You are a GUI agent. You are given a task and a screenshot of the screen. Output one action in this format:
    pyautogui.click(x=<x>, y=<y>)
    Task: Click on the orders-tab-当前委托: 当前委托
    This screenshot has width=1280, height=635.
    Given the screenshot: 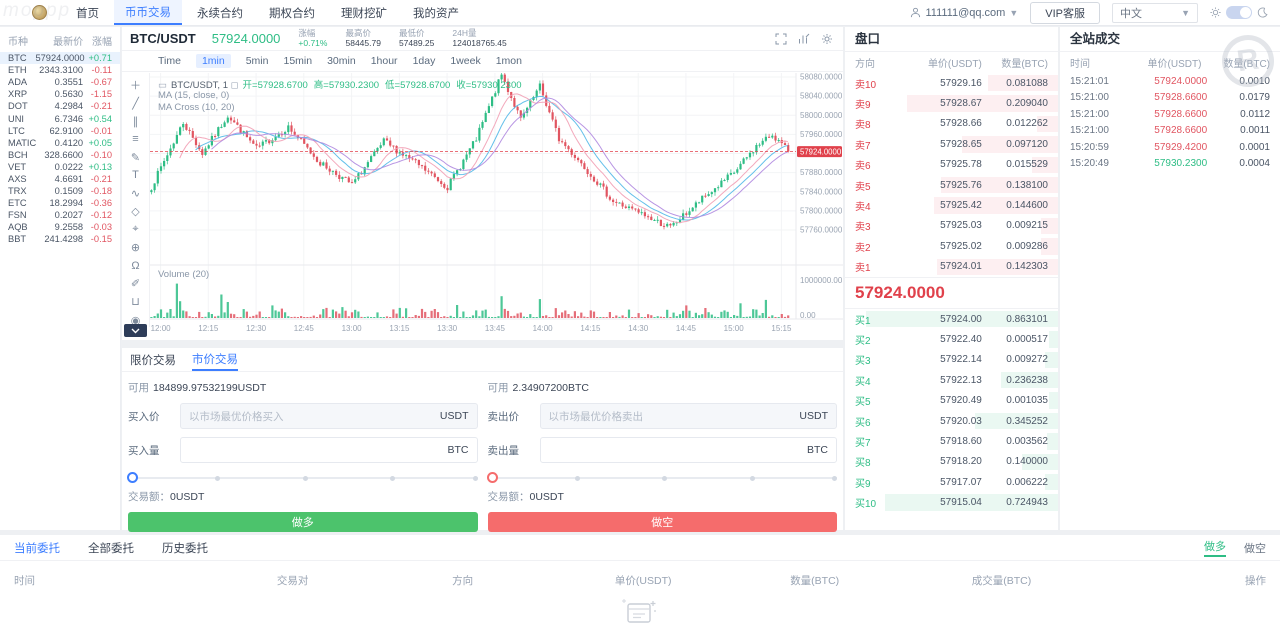 What is the action you would take?
    pyautogui.click(x=37, y=548)
    